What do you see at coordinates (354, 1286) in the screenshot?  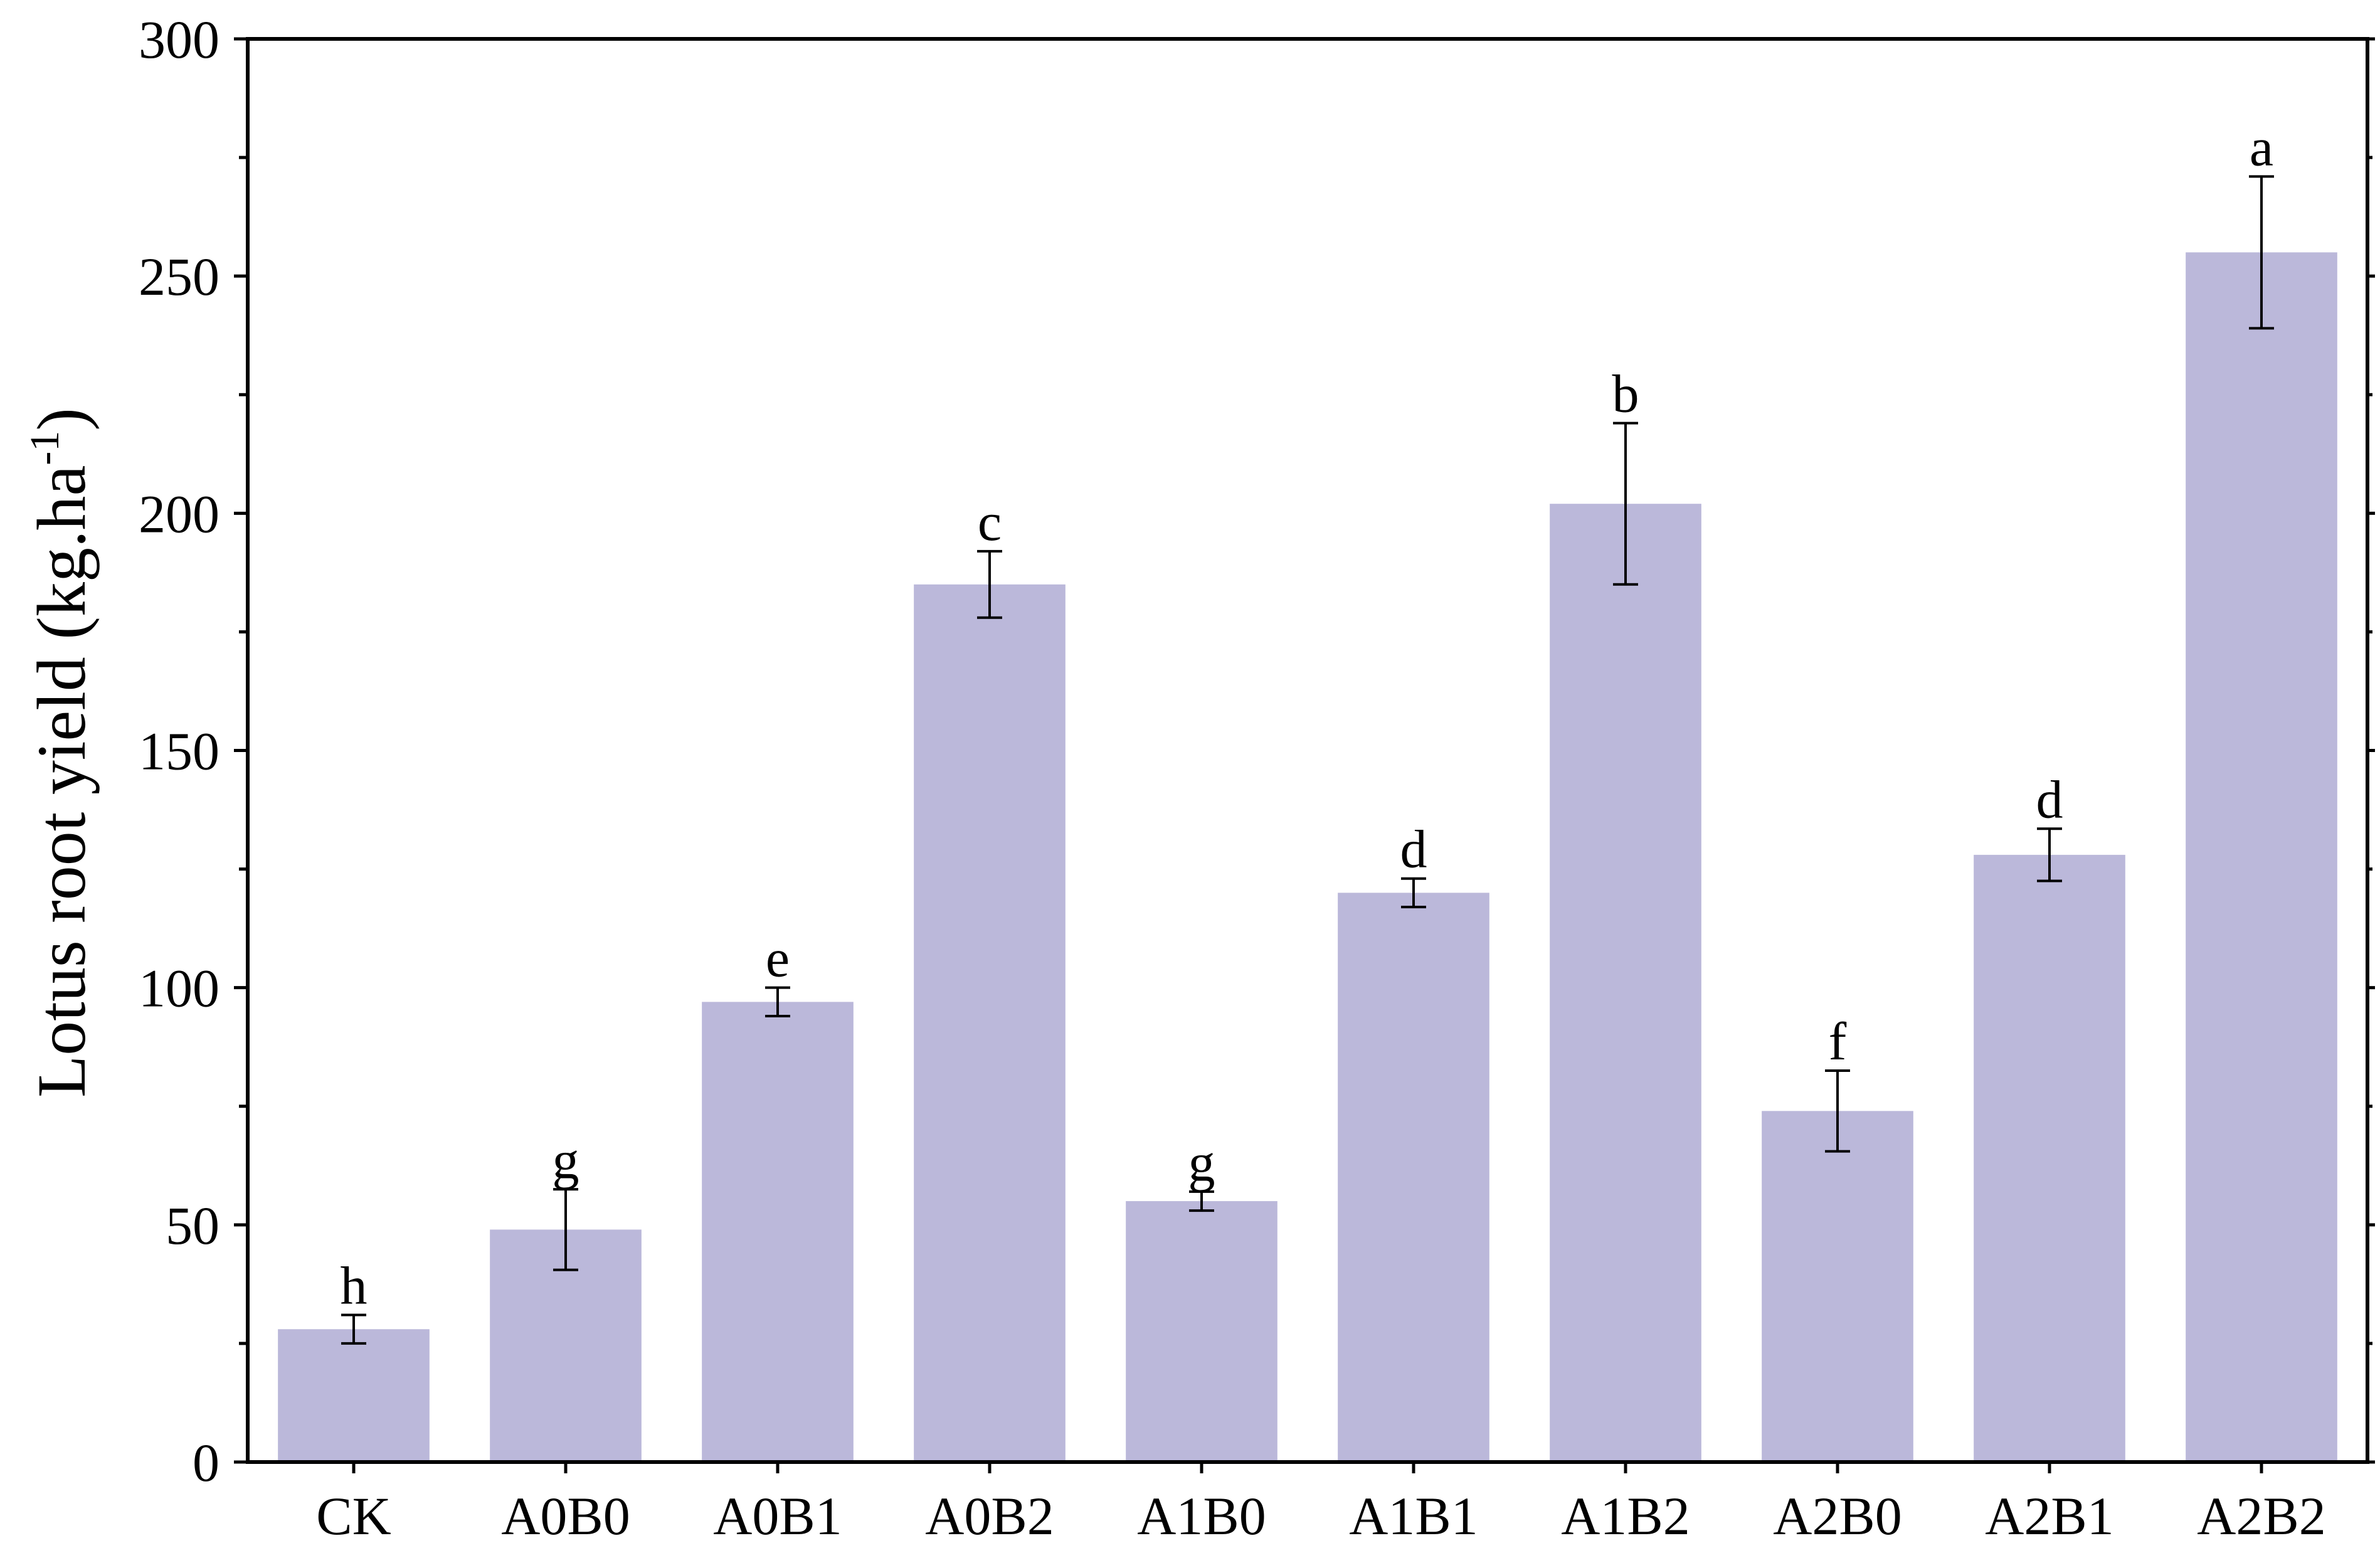 I see `significance-letter-CK: h` at bounding box center [354, 1286].